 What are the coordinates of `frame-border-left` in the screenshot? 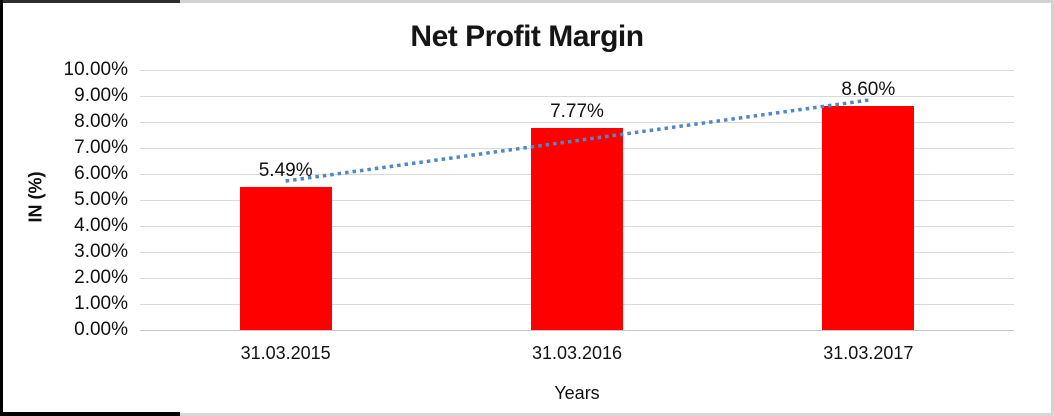 It's located at (1, 208).